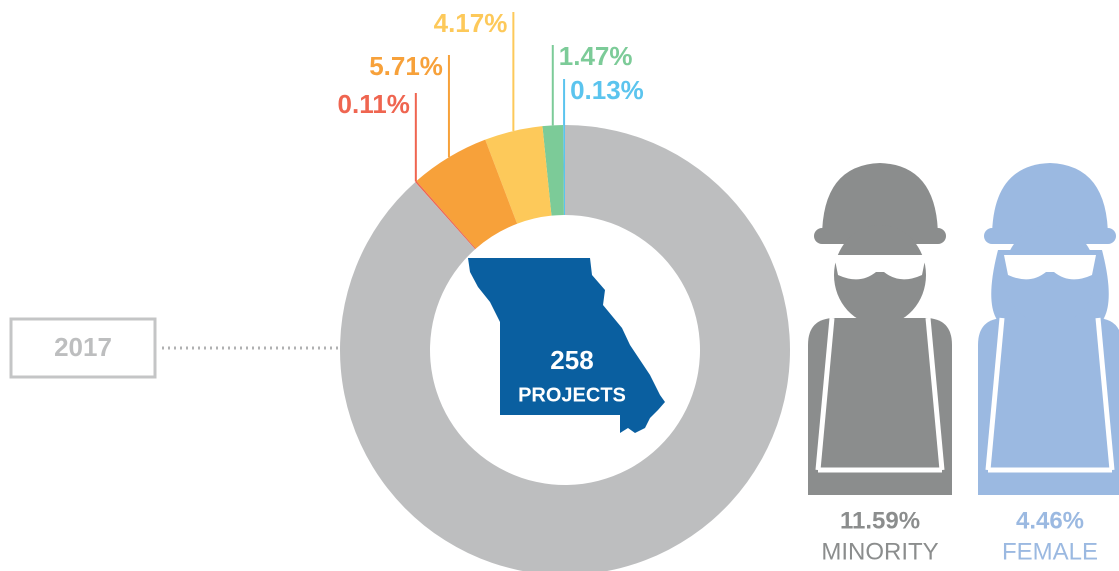 The height and width of the screenshot is (571, 1119). Describe the element at coordinates (880, 520) in the screenshot. I see `worker-value: 11.59%` at that location.